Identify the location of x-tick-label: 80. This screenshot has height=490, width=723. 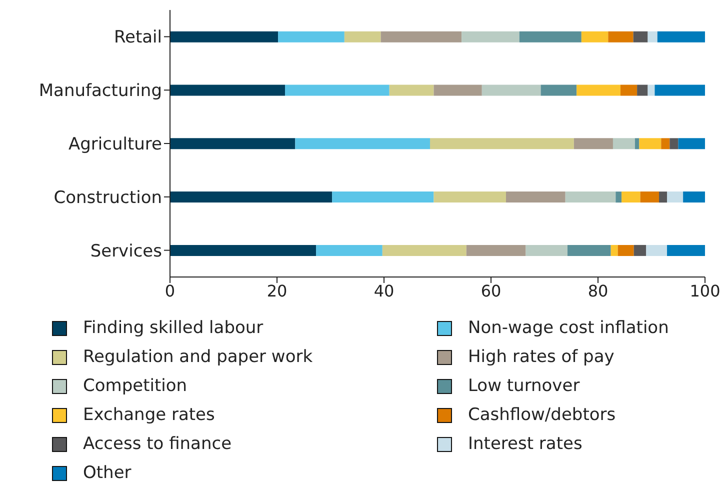
(598, 290).